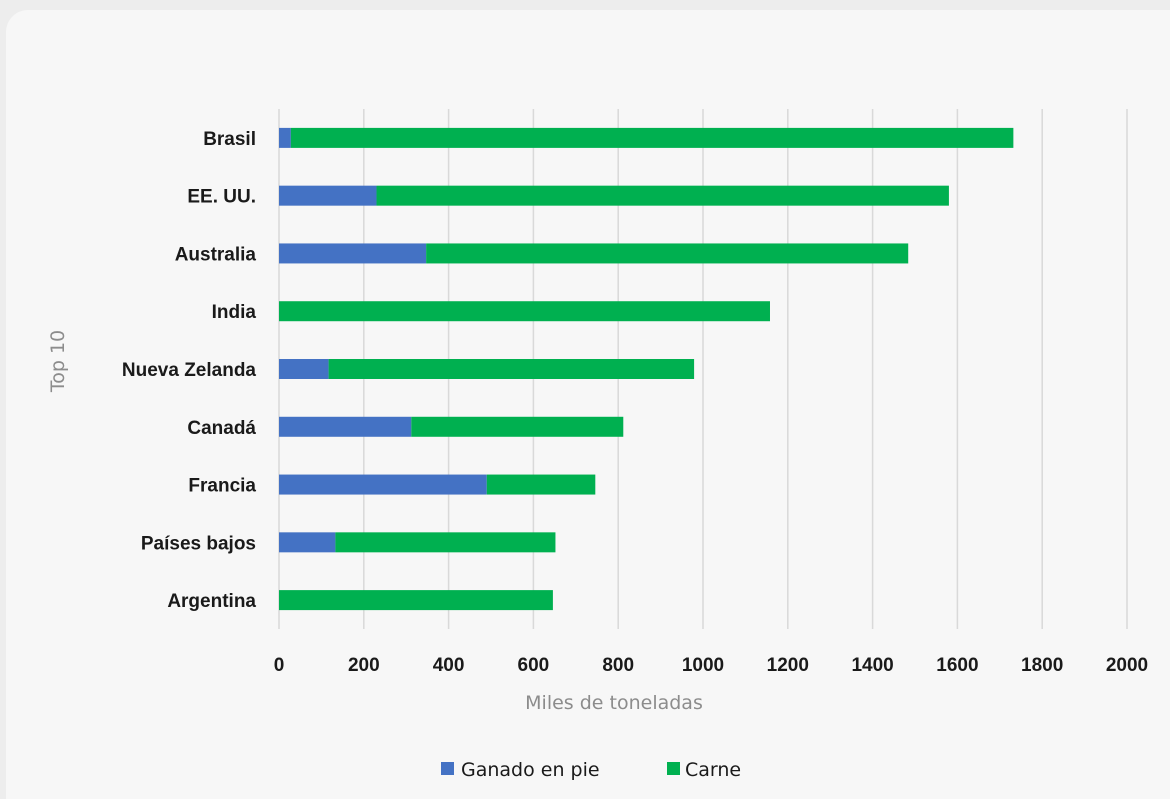 Image resolution: width=1170 pixels, height=799 pixels. What do you see at coordinates (1042, 665) in the screenshot?
I see `x-tick-label: 1800` at bounding box center [1042, 665].